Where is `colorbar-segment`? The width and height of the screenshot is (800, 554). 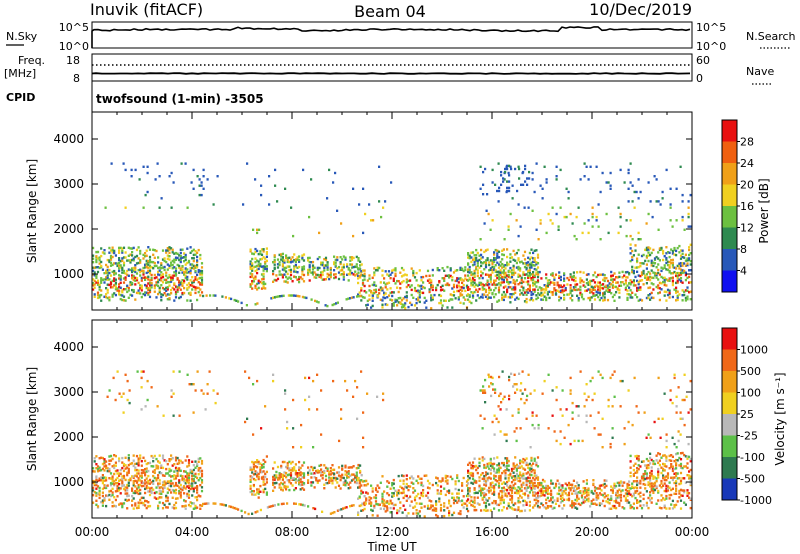
colorbar-segment is located at coordinates (729, 174).